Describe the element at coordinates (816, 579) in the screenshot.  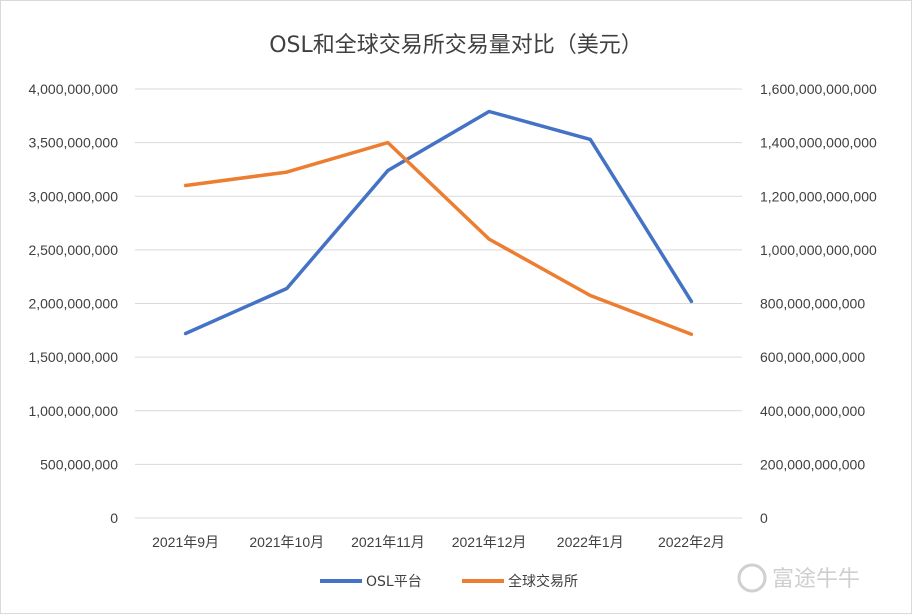
I see `watermark-text: 富途牛牛` at that location.